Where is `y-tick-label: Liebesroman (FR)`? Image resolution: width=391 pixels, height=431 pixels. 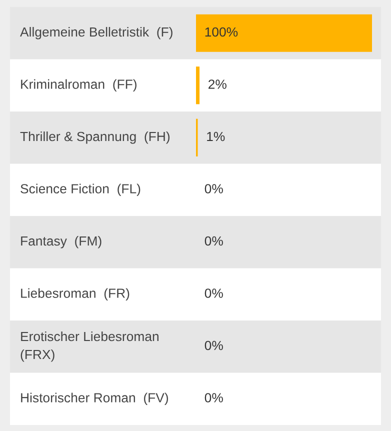
y-tick-label: Liebesroman (FR) is located at coordinates (75, 294).